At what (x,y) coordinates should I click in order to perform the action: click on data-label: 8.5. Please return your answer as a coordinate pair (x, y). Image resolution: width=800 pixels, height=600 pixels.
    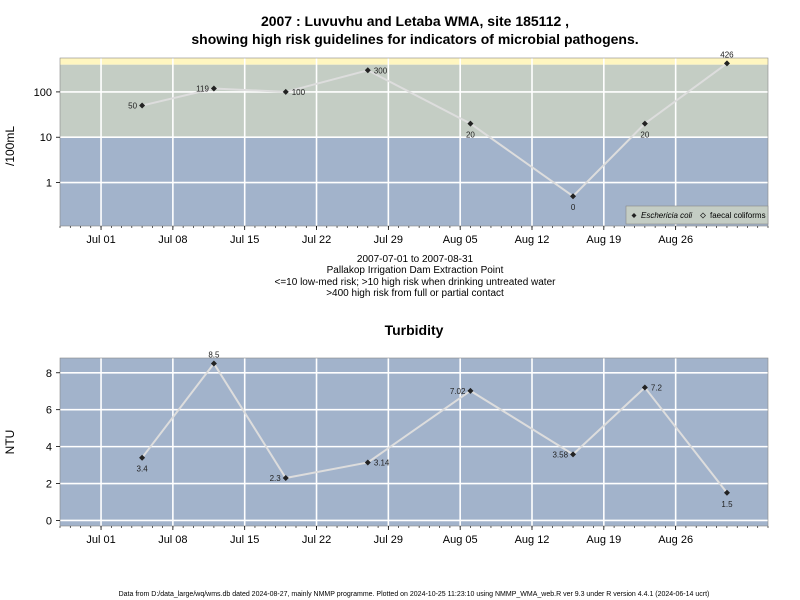
    Looking at the image, I should click on (214, 355).